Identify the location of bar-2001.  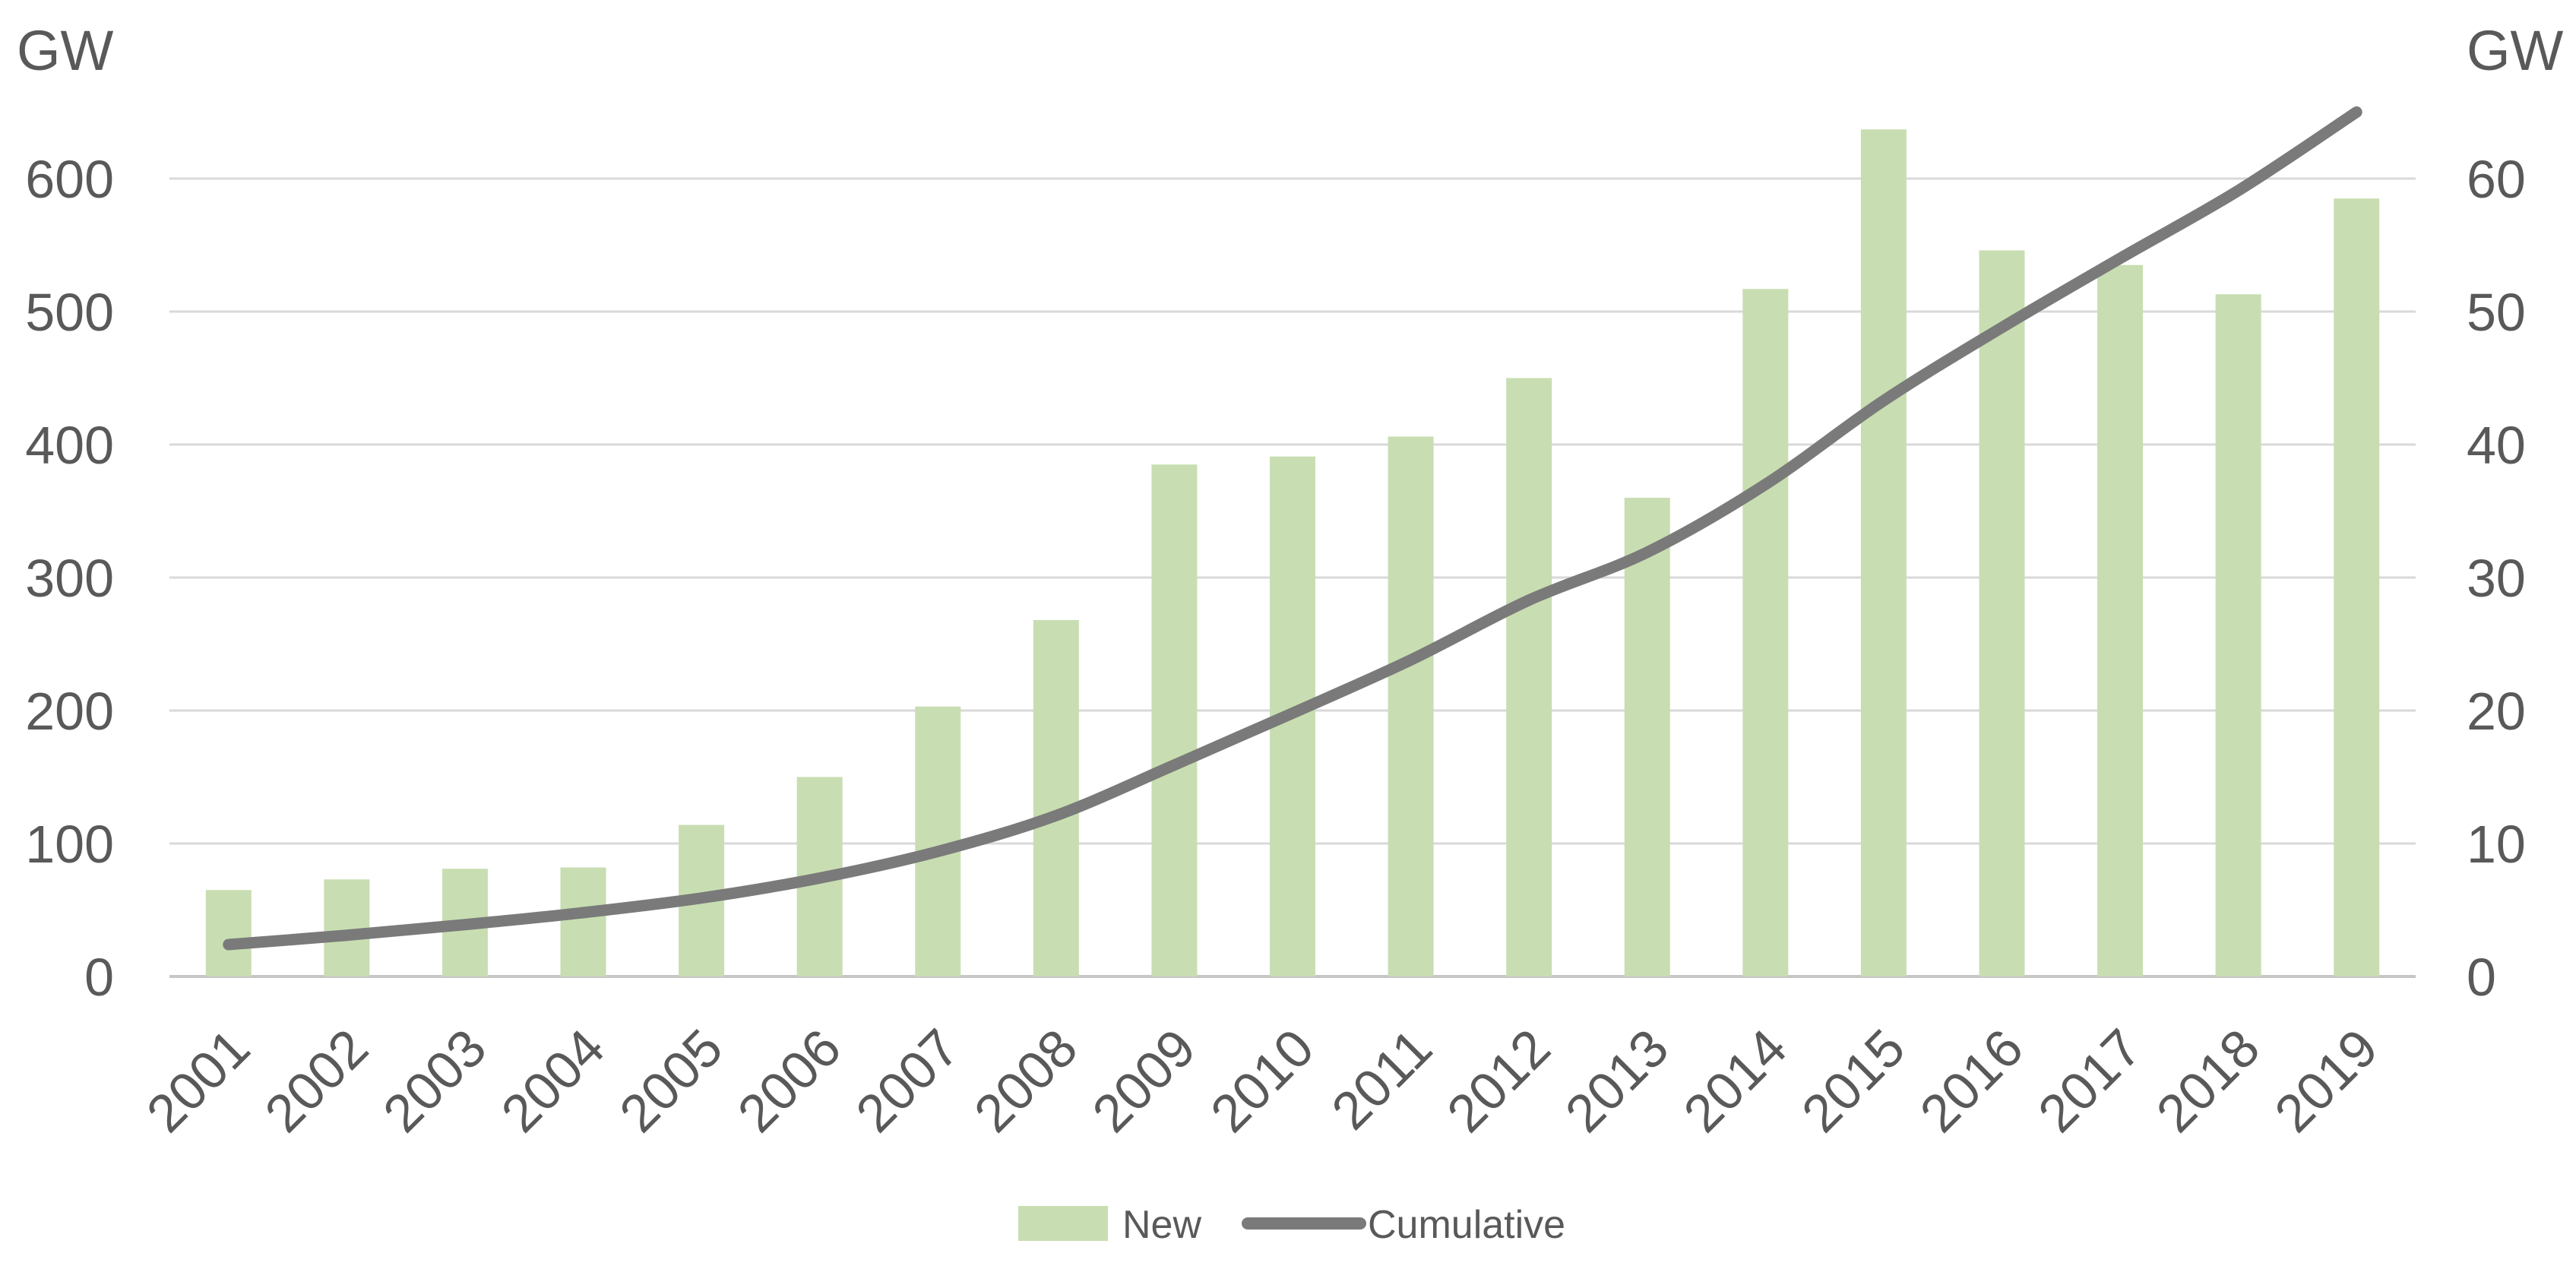
(228, 933).